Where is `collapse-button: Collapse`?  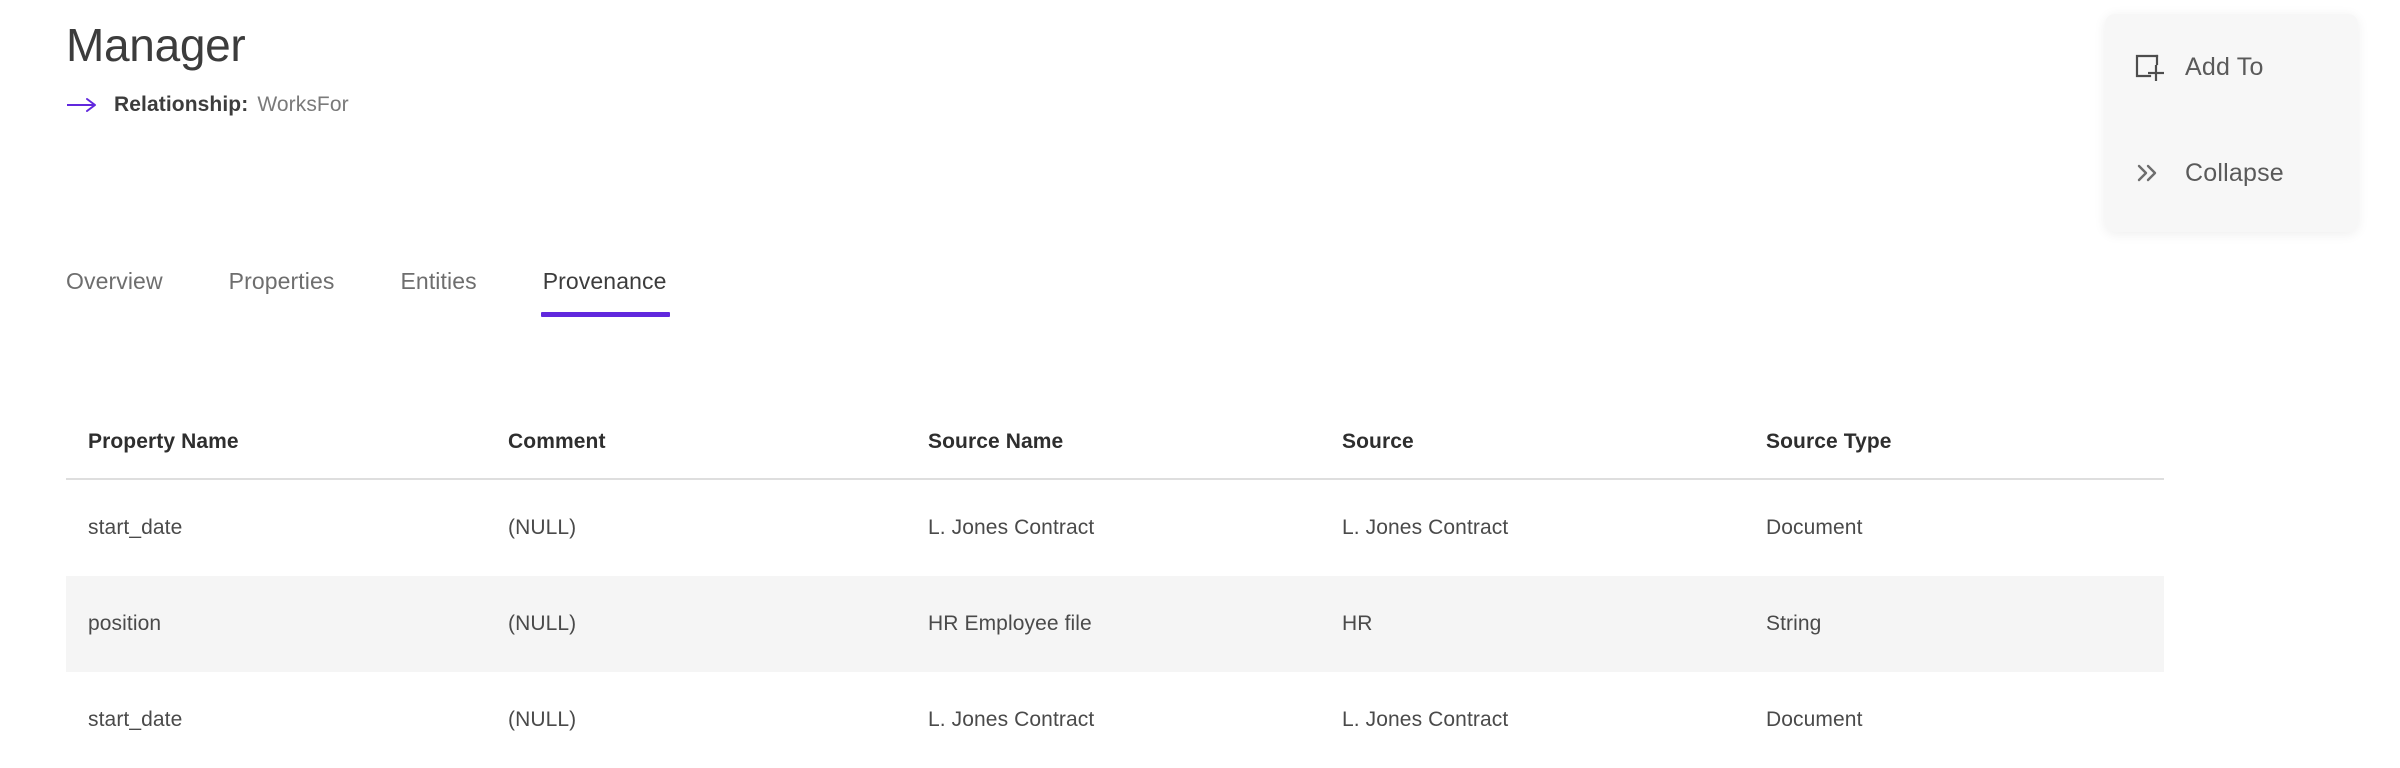
collapse-button: Collapse is located at coordinates (2231, 173).